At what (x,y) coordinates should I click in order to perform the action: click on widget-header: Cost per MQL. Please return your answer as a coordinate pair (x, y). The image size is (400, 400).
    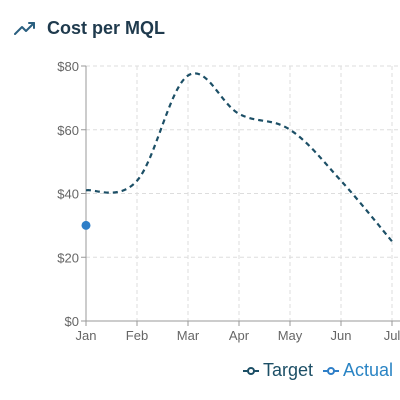
    Looking at the image, I should click on (89, 28).